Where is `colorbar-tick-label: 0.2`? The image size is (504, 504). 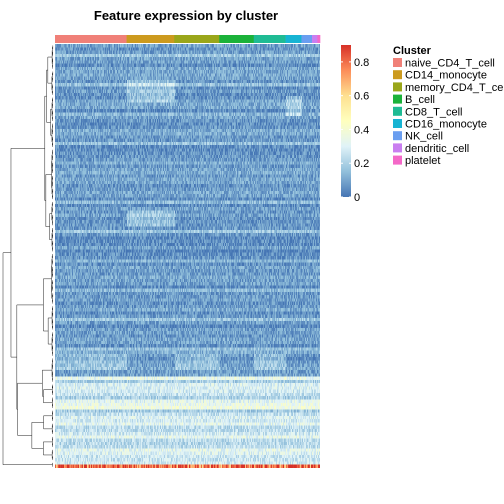
colorbar-tick-label: 0.2 is located at coordinates (361, 164).